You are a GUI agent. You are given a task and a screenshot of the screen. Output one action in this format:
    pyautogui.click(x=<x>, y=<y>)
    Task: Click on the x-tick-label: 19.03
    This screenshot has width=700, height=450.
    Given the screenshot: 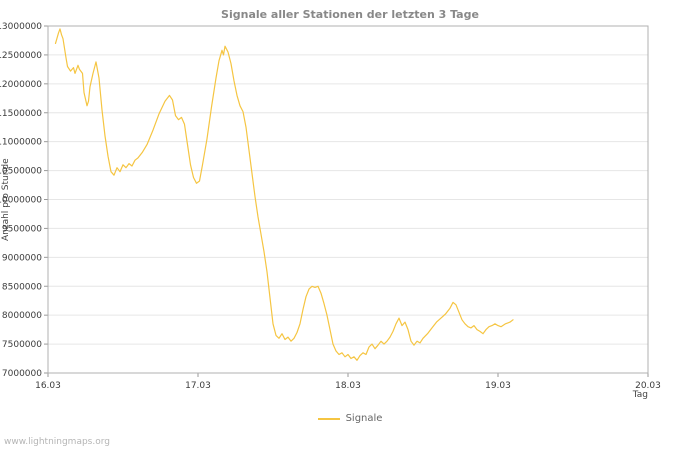 What is the action you would take?
    pyautogui.click(x=498, y=386)
    